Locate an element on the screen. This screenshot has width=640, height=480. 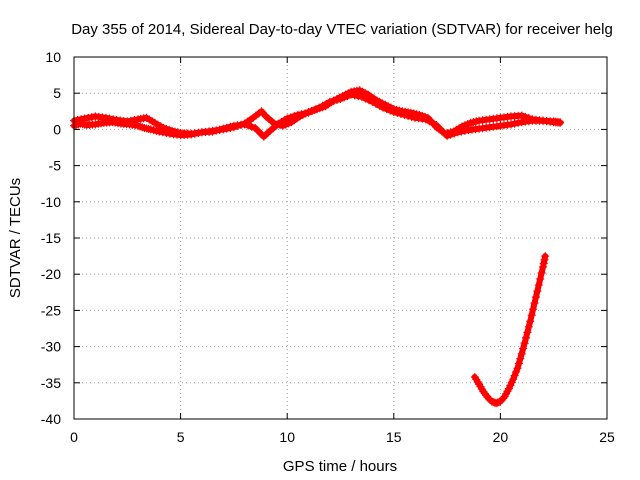
y-tick-label: -30 is located at coordinates (51, 347).